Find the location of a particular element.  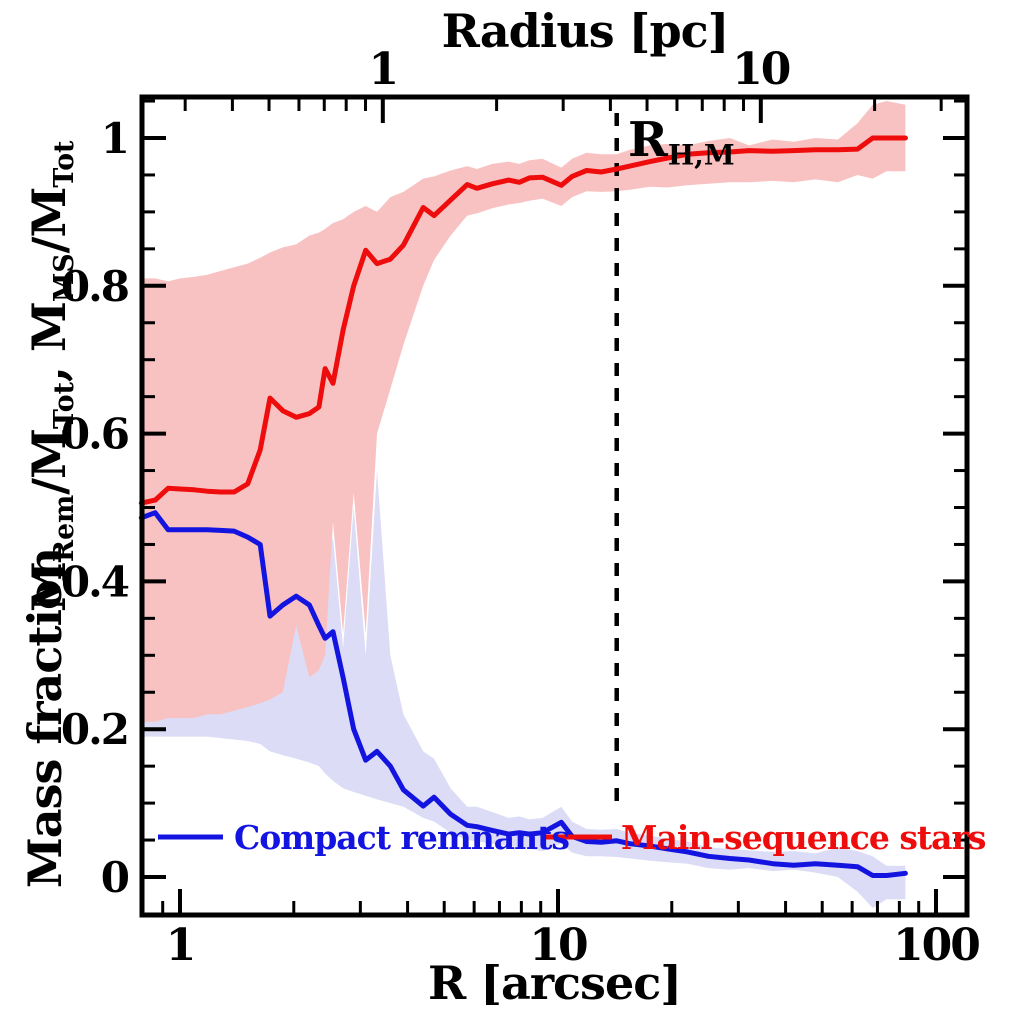

math-text: M is located at coordinates (49, 587).